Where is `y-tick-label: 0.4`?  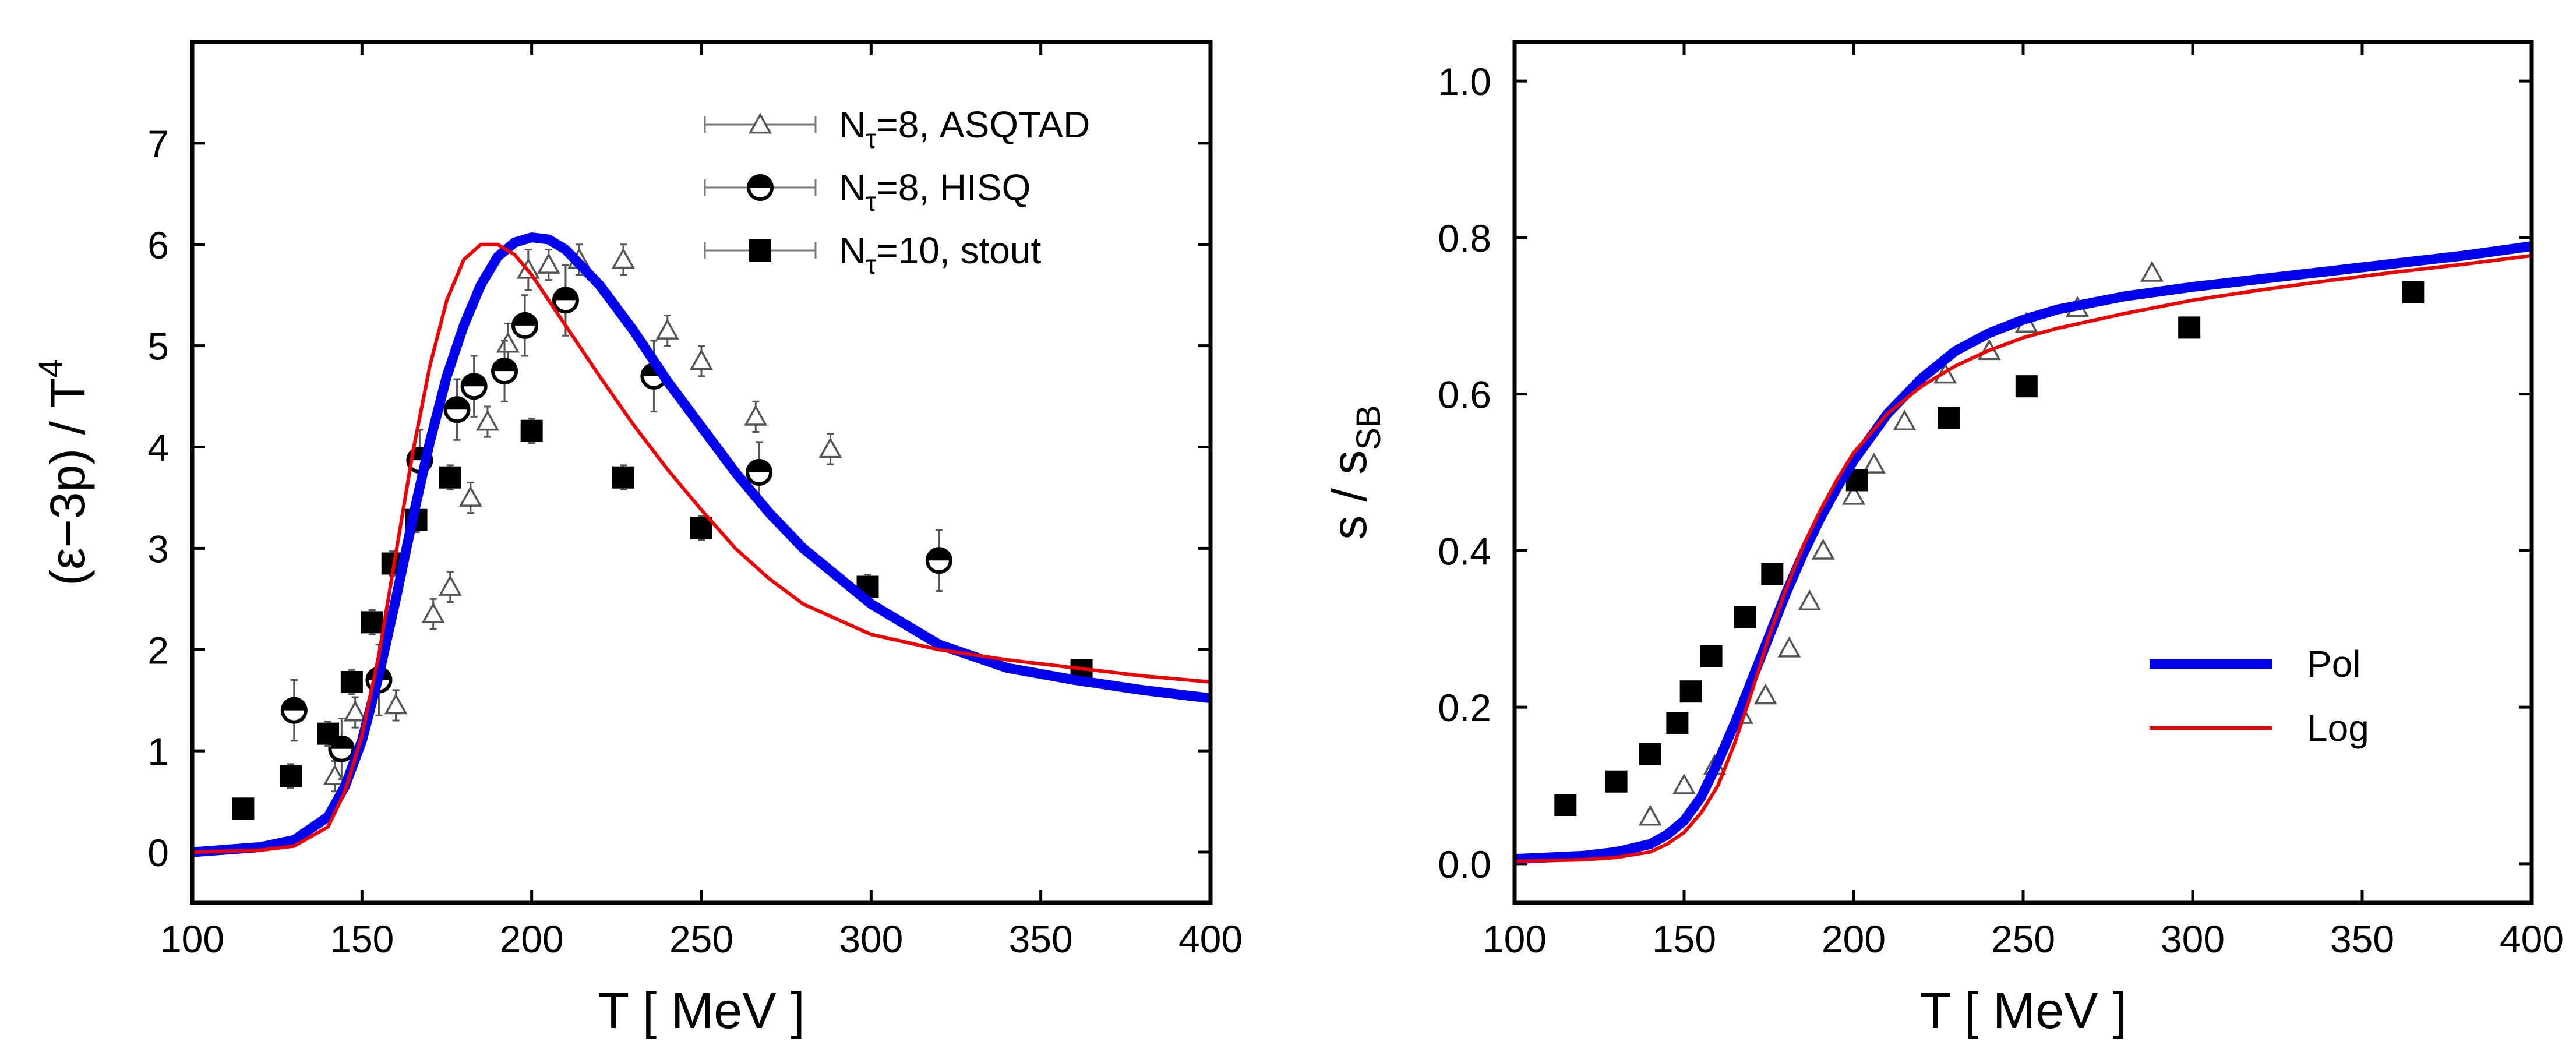
y-tick-label: 0.4 is located at coordinates (1465, 551).